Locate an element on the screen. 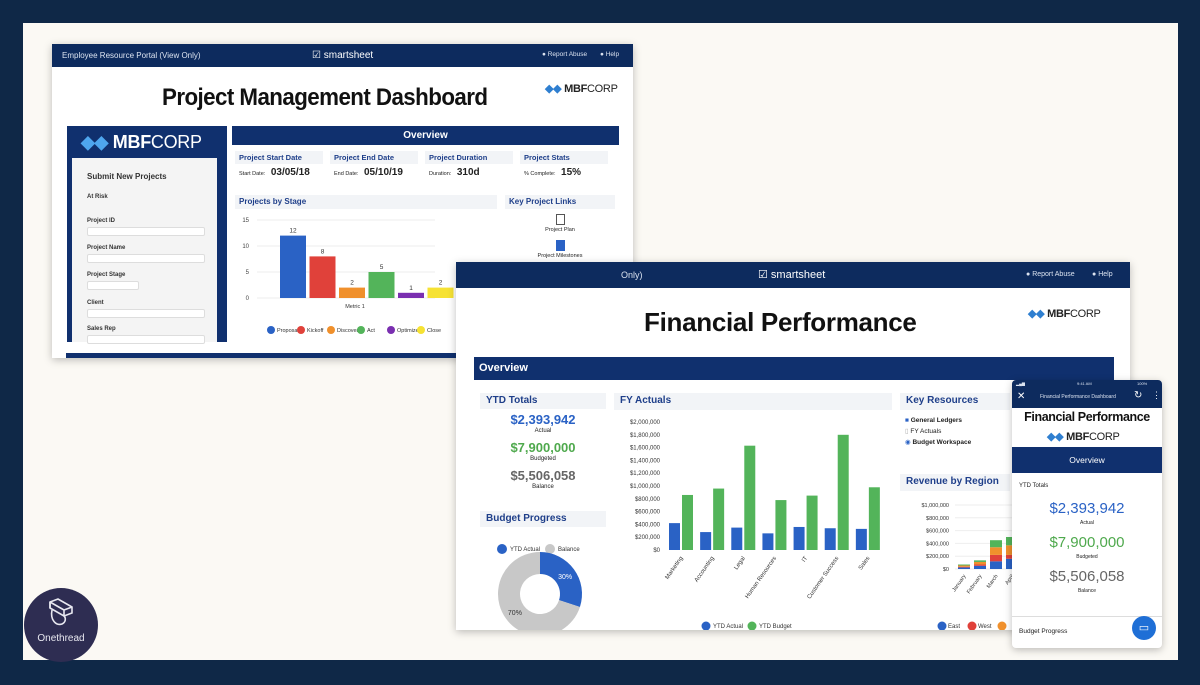  help-label: Help is located at coordinates (612, 54).